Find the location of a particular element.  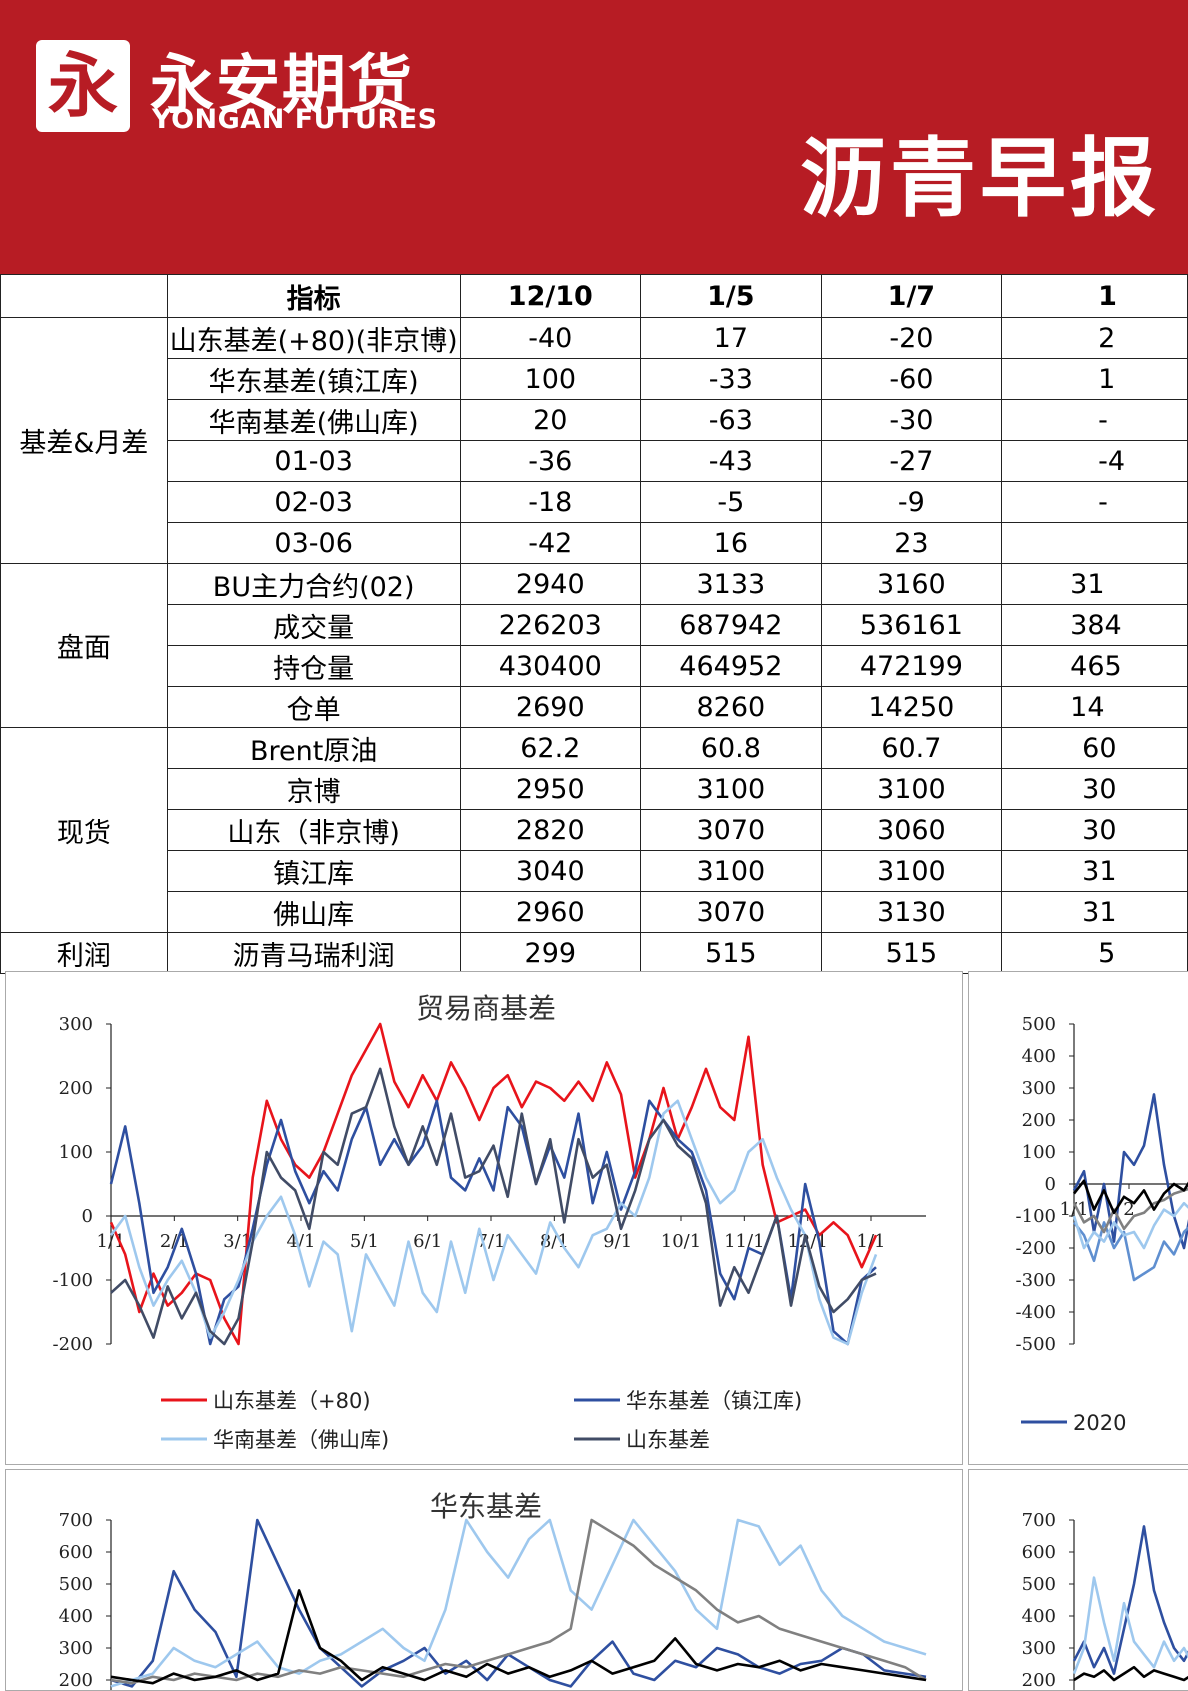

x-tick-label: 11/1 is located at coordinates (744, 1241).